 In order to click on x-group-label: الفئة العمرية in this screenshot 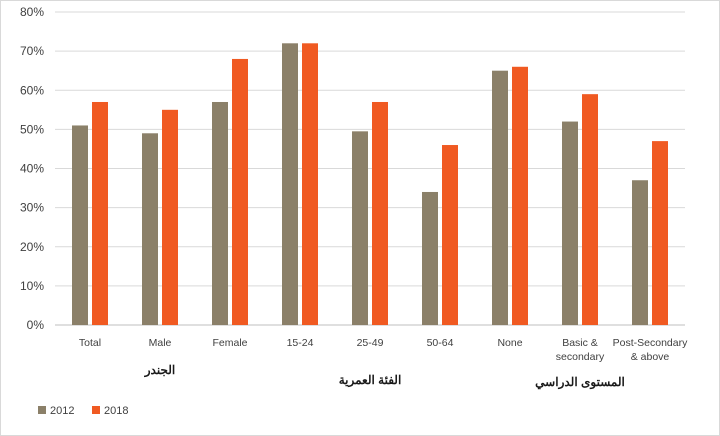, I will do `click(370, 380)`.